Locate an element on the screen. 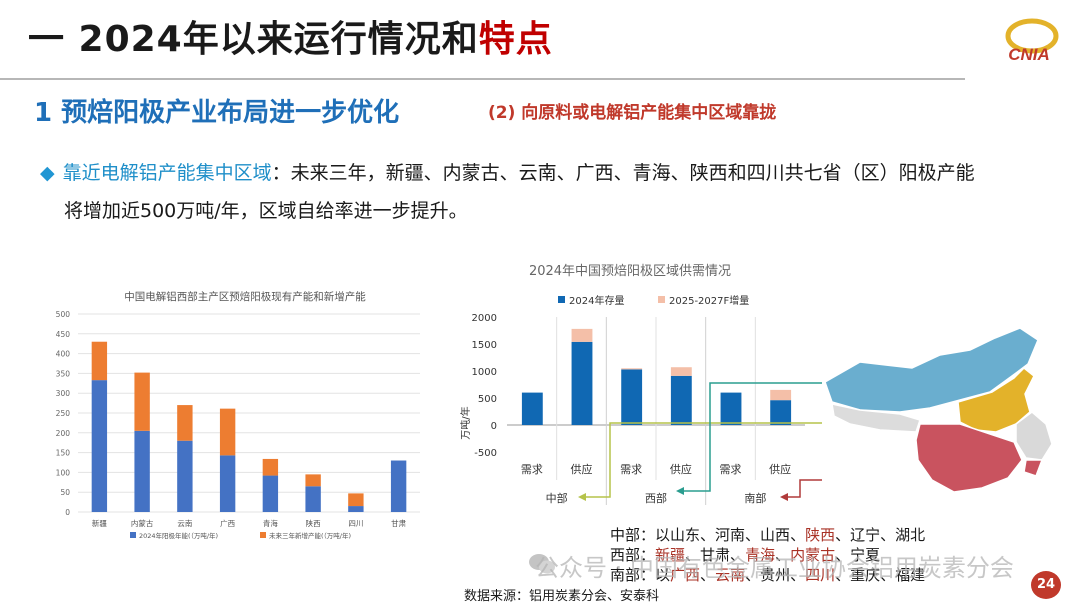 This screenshot has height=608, width=1080. map-north-region is located at coordinates (931, 370).